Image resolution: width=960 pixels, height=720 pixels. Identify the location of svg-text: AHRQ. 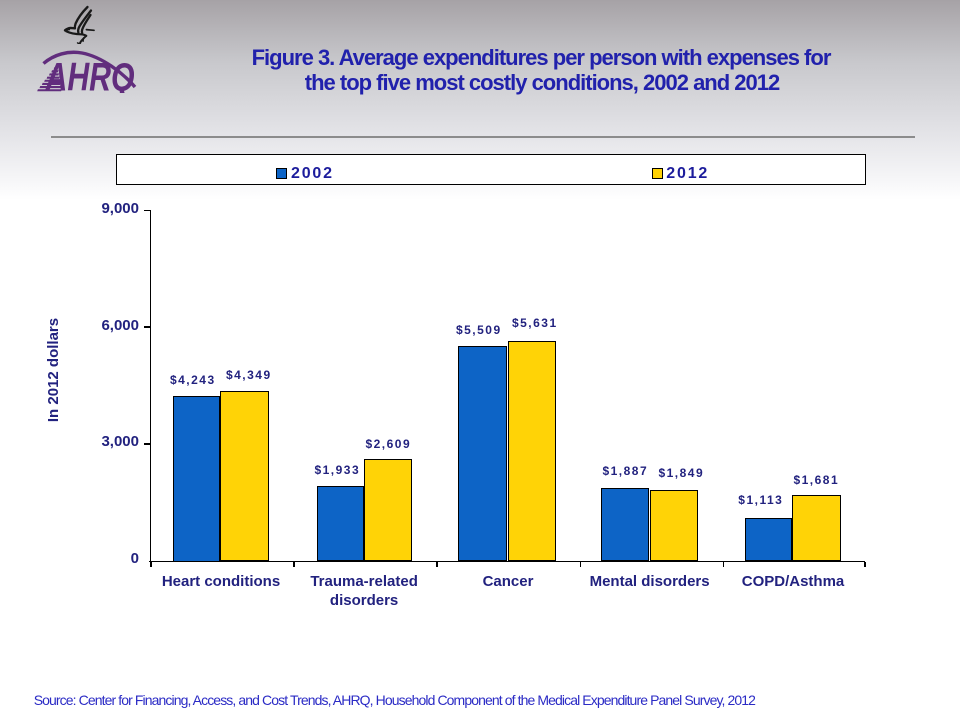
(90, 75).